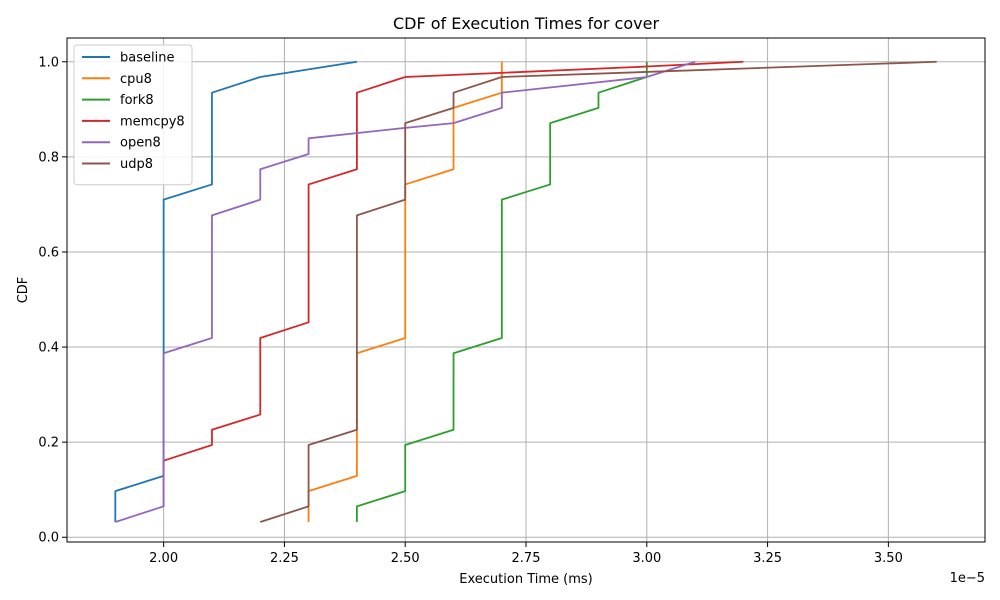  I want to click on y-tick-label: 0.8, so click(48, 157).